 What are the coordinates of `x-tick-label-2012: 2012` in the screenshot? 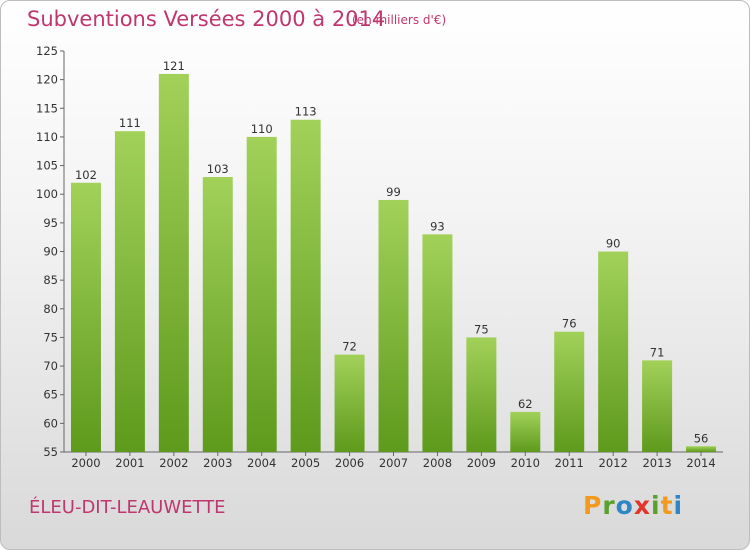 It's located at (613, 463).